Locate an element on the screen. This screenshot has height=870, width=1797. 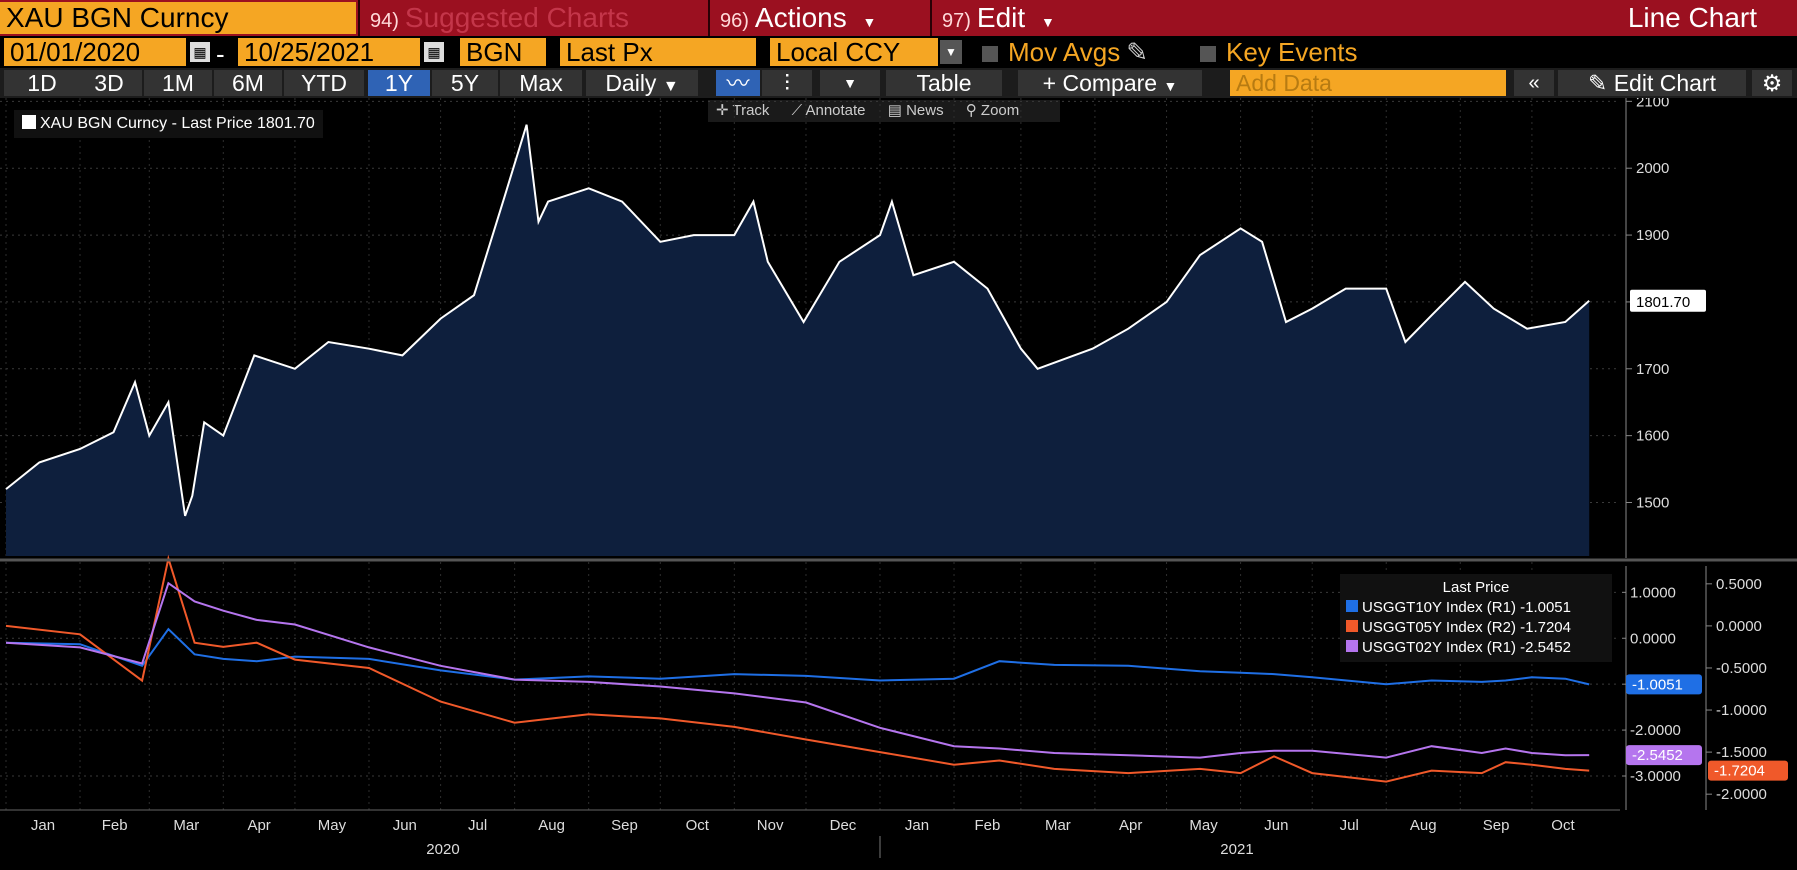
end-date-field: 10/25/2021 is located at coordinates (329, 52).